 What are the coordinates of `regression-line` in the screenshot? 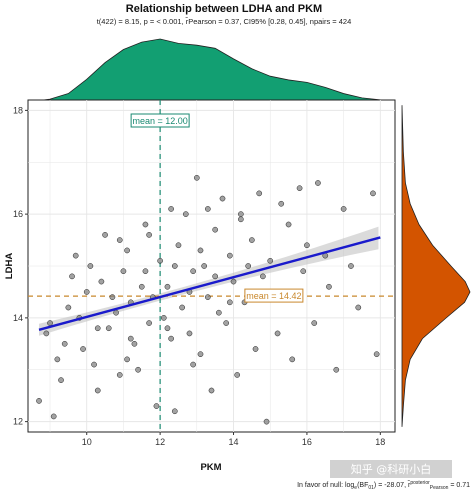 It's located at (209, 283).